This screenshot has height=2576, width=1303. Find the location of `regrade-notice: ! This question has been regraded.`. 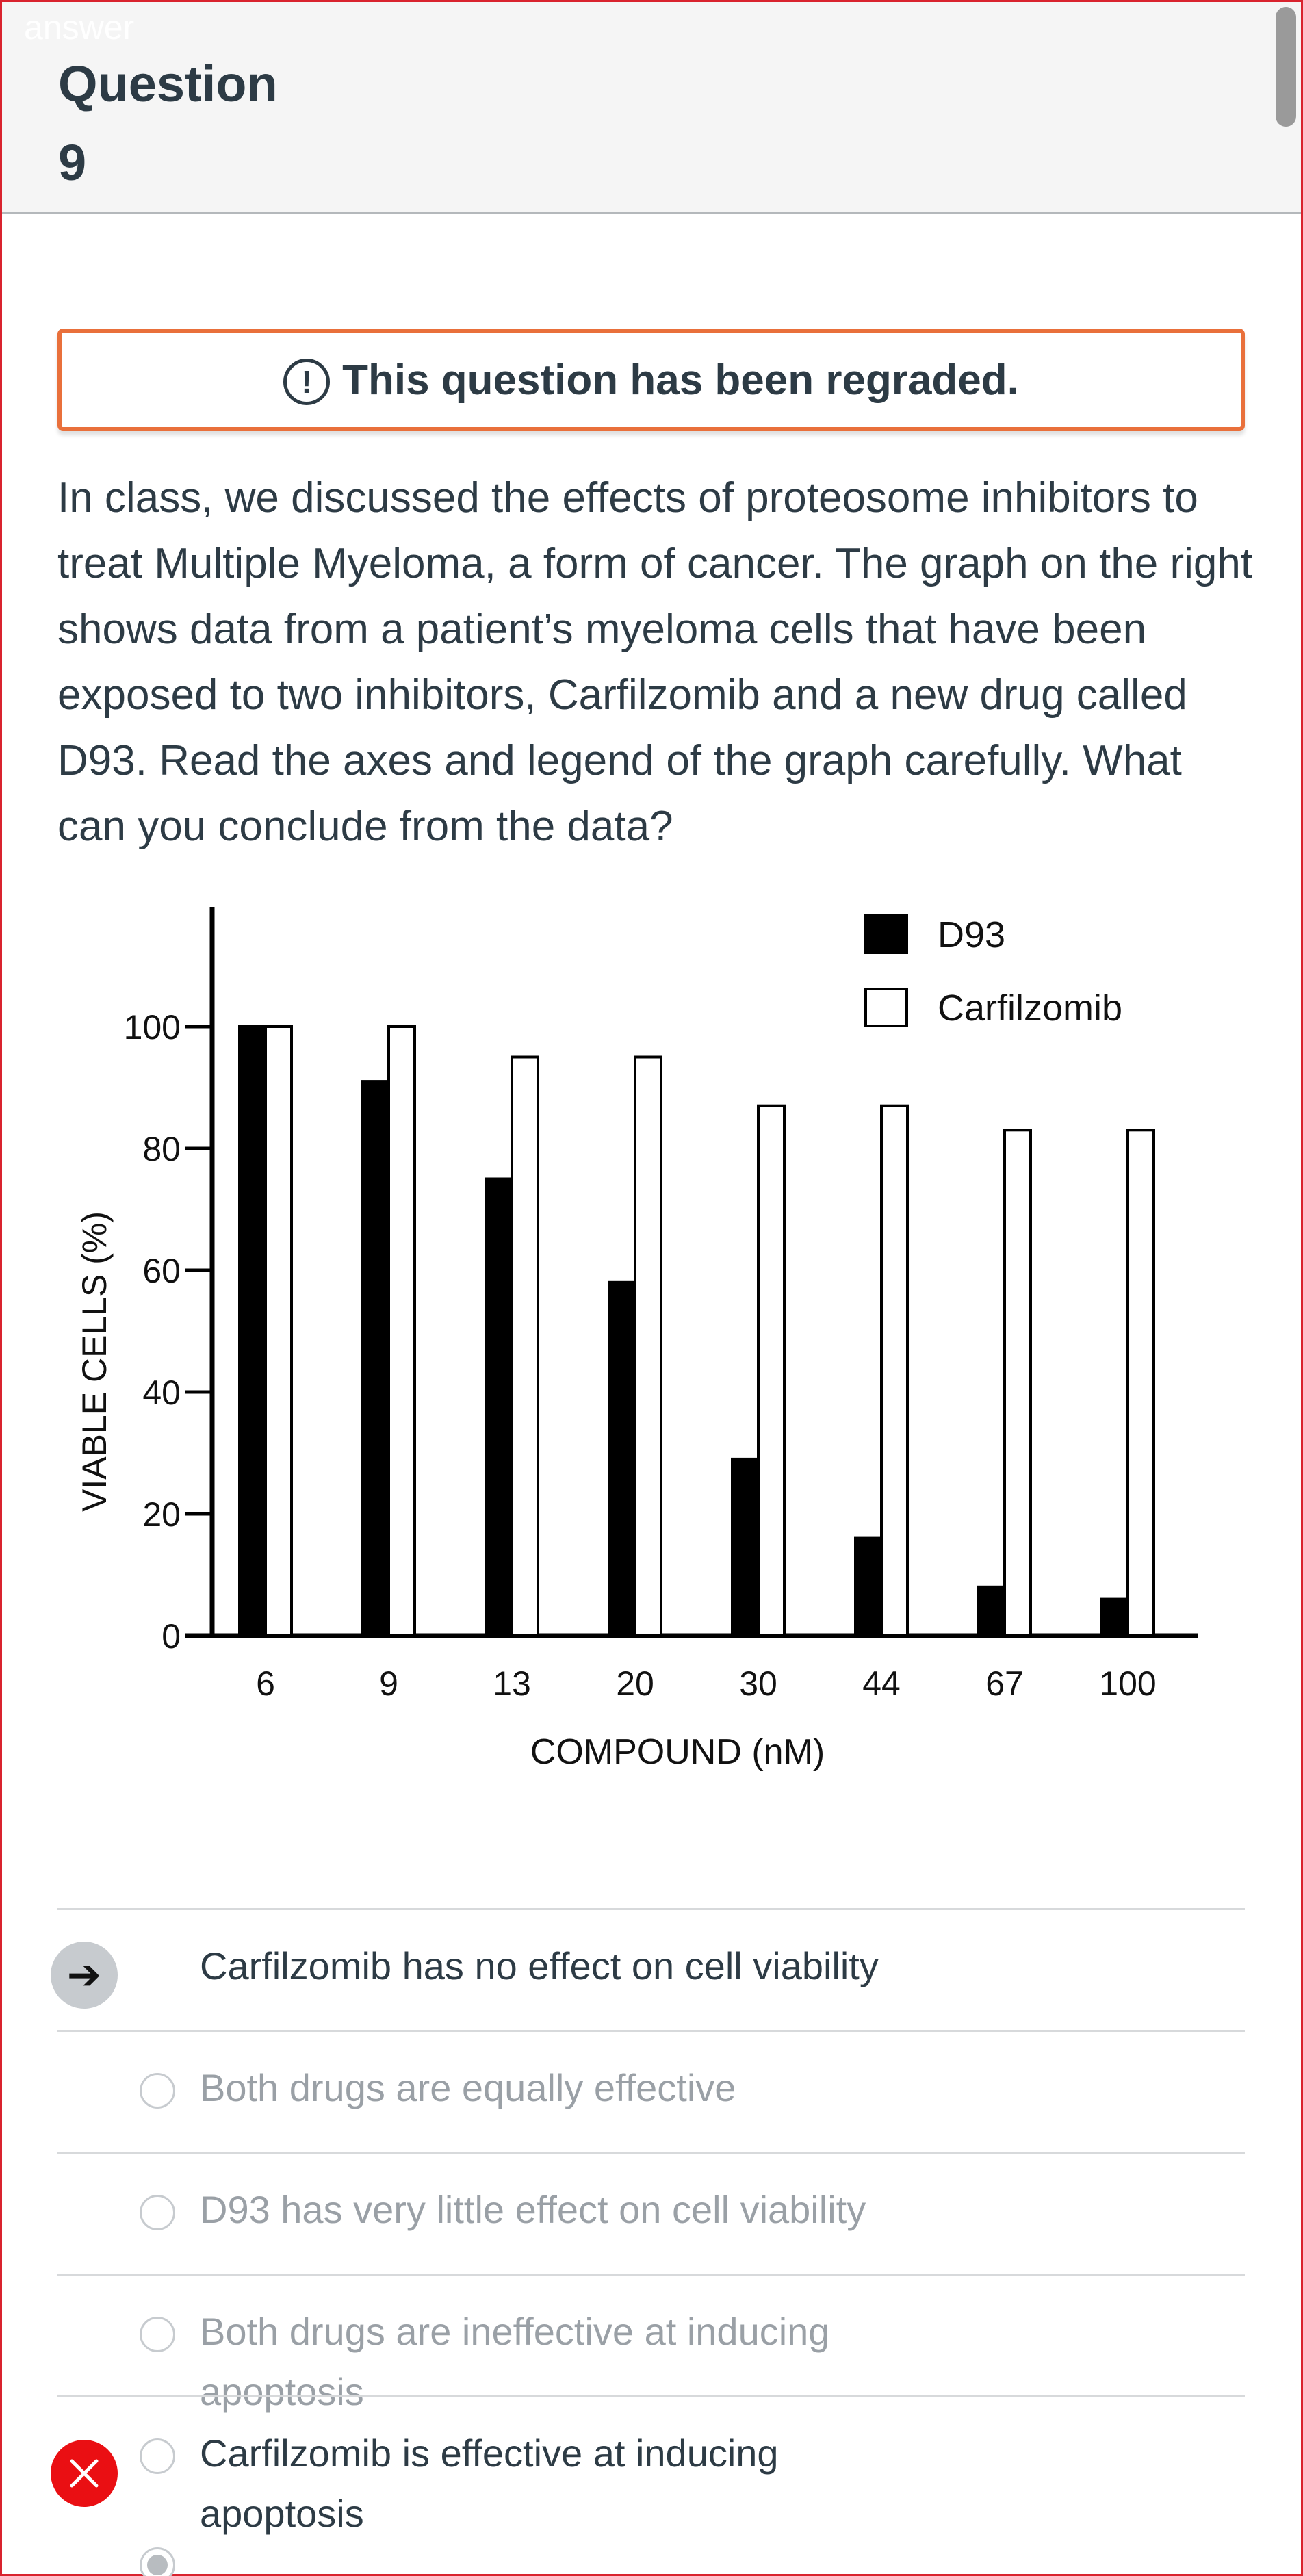

regrade-notice: ! This question has been regraded. is located at coordinates (651, 380).